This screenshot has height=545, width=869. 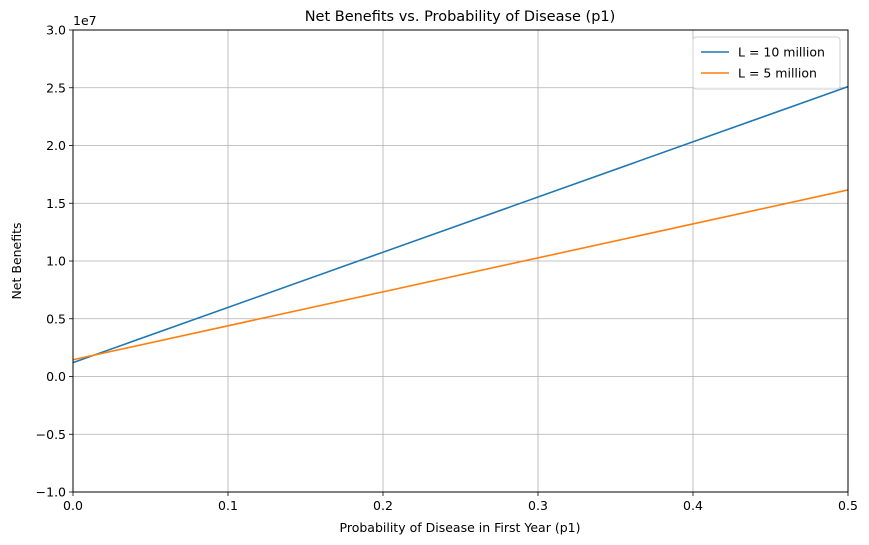 I want to click on legend-box, so click(x=766, y=63).